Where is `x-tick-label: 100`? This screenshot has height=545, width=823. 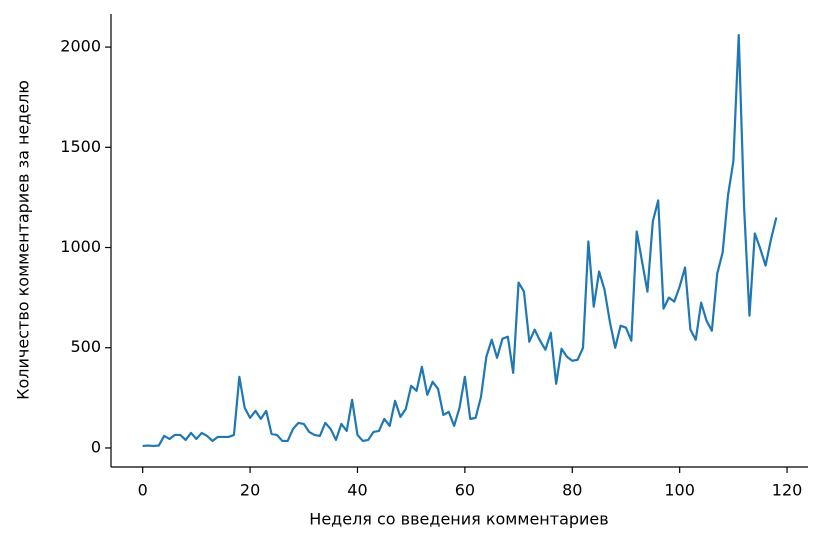 x-tick-label: 100 is located at coordinates (679, 490).